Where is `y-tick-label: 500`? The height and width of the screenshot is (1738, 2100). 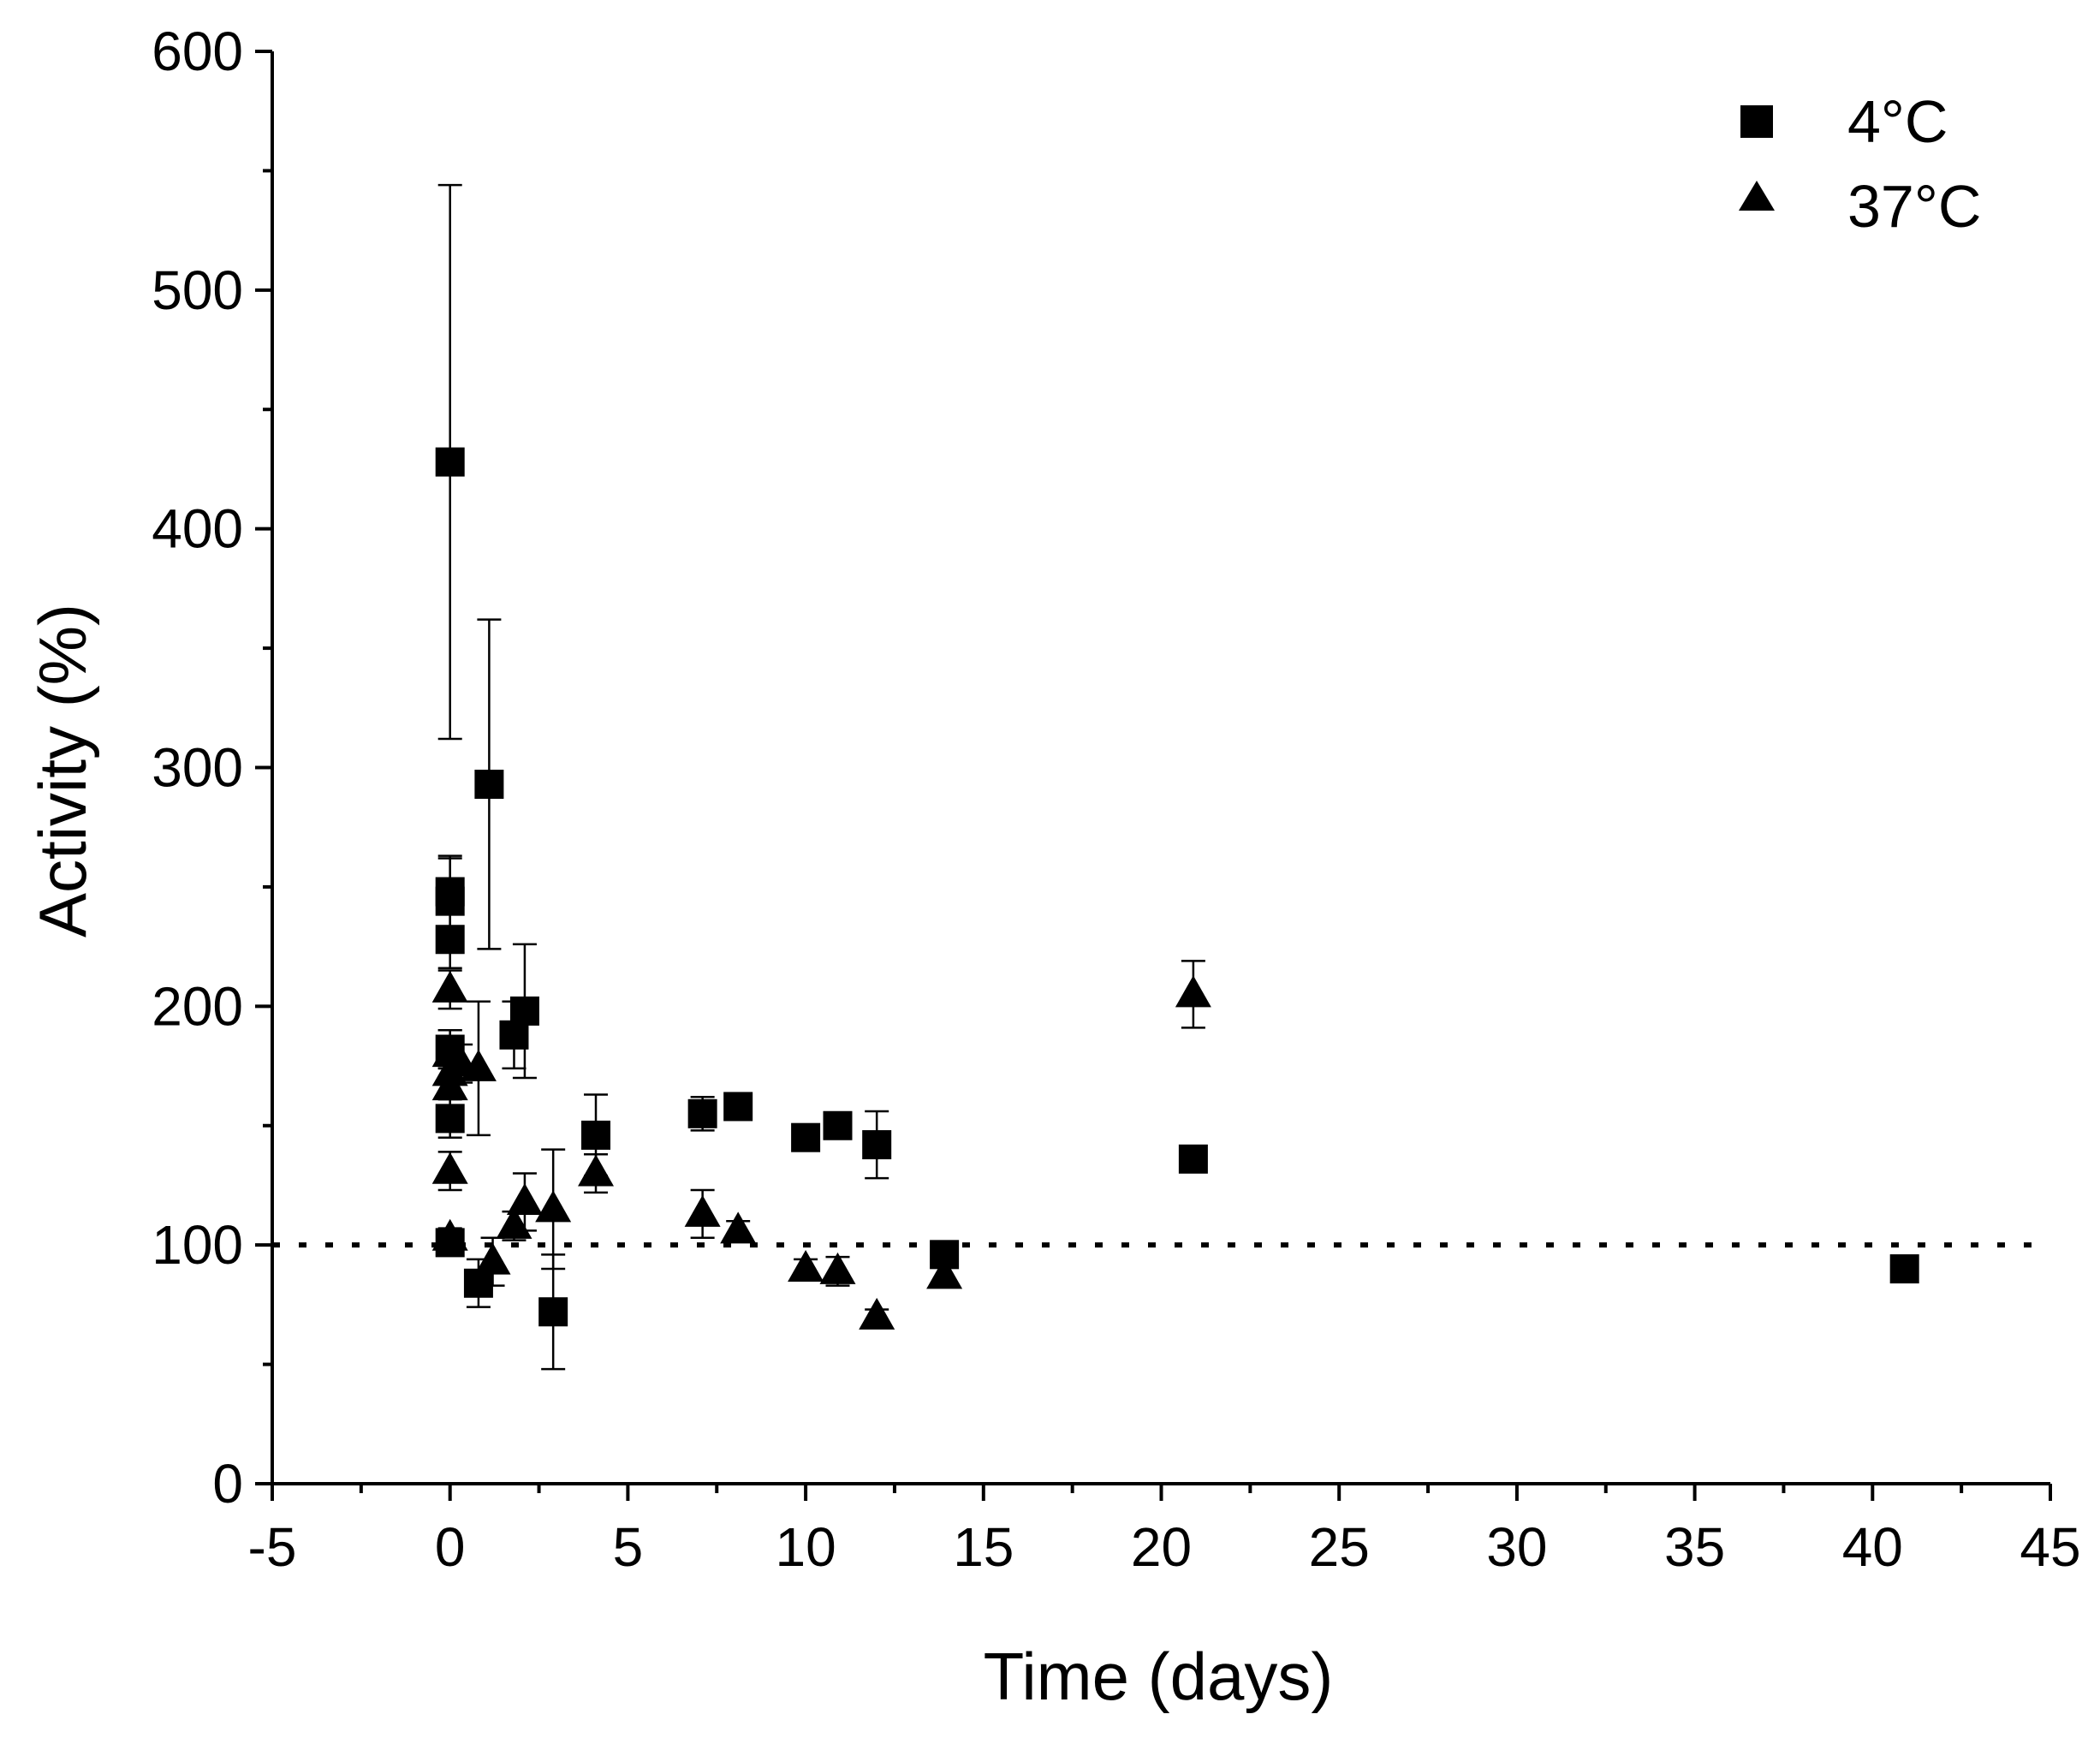 y-tick-label: 500 is located at coordinates (197, 290).